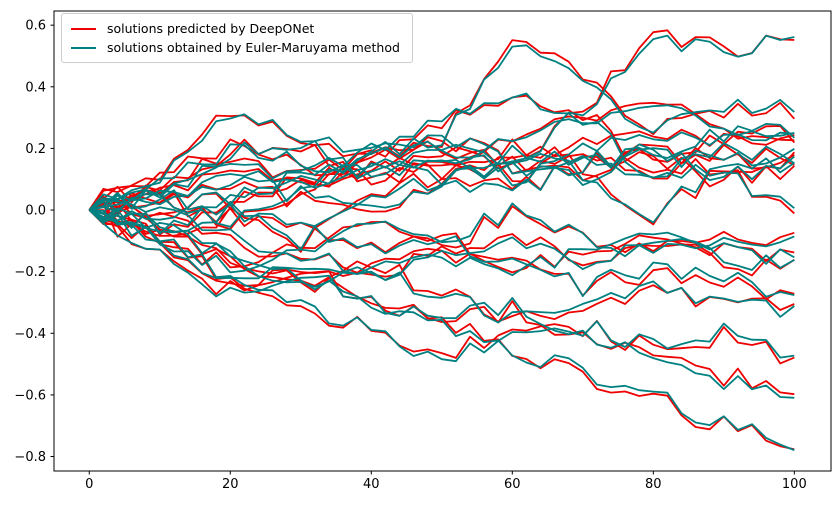 Image resolution: width=838 pixels, height=505 pixels. Describe the element at coordinates (794, 484) in the screenshot. I see `x-tick-label: 100` at that location.